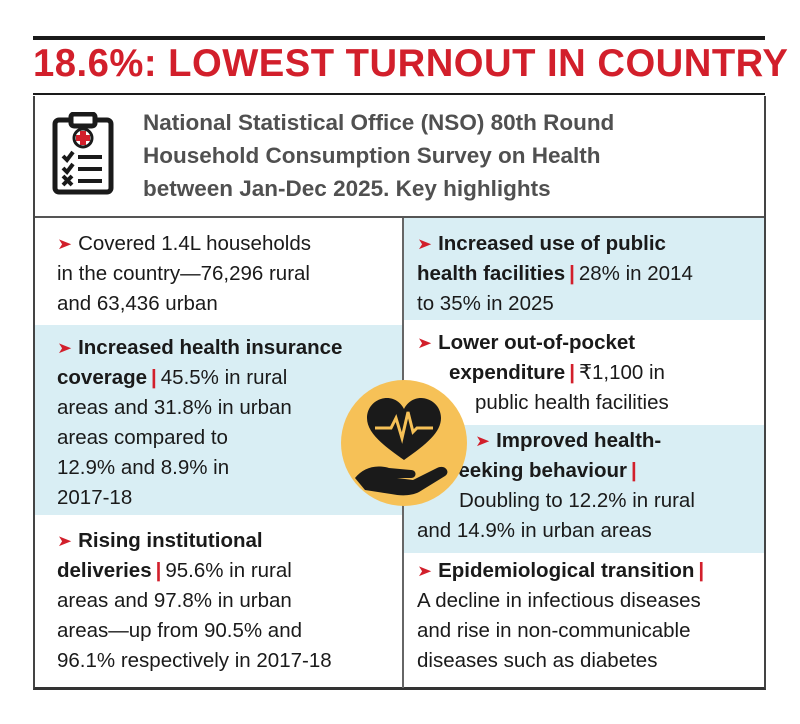 The image size is (800, 724). I want to click on heart-in-hand-icon, so click(401, 447).